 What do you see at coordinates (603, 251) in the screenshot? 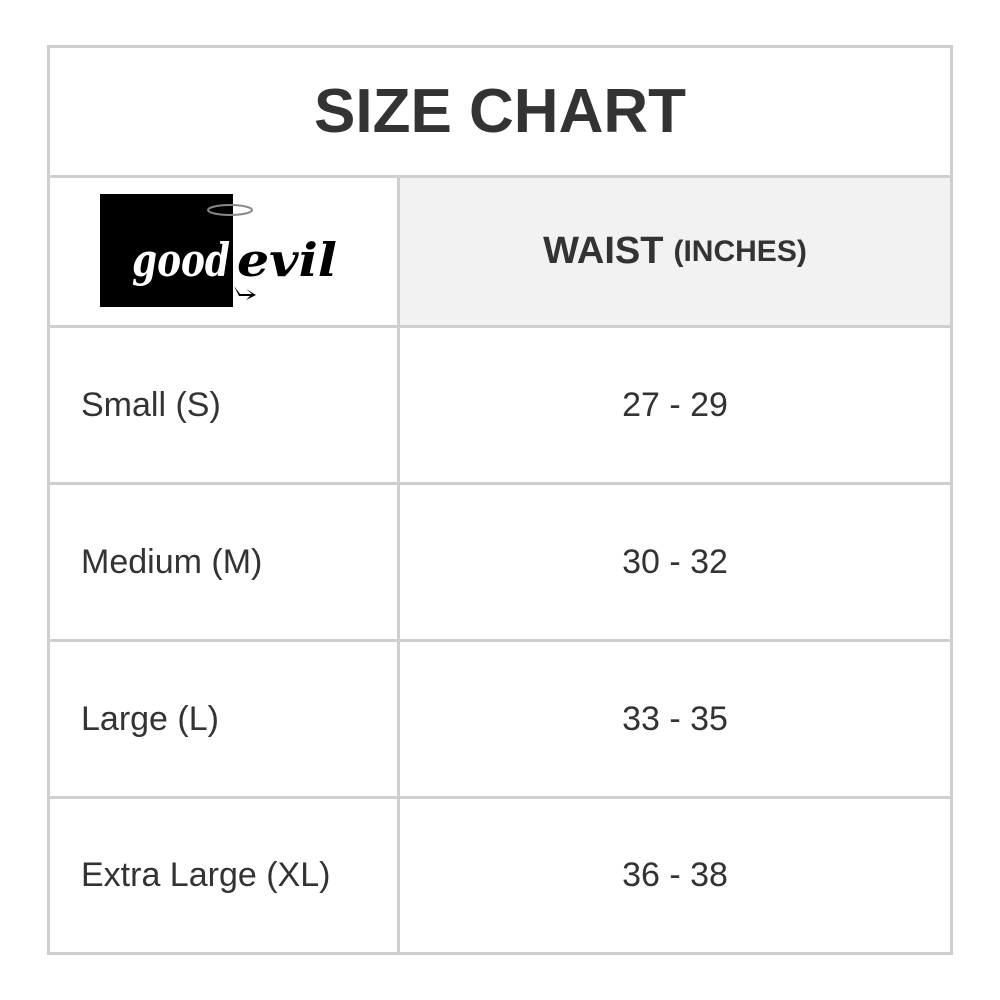
I see `waist-label: WAIST` at bounding box center [603, 251].